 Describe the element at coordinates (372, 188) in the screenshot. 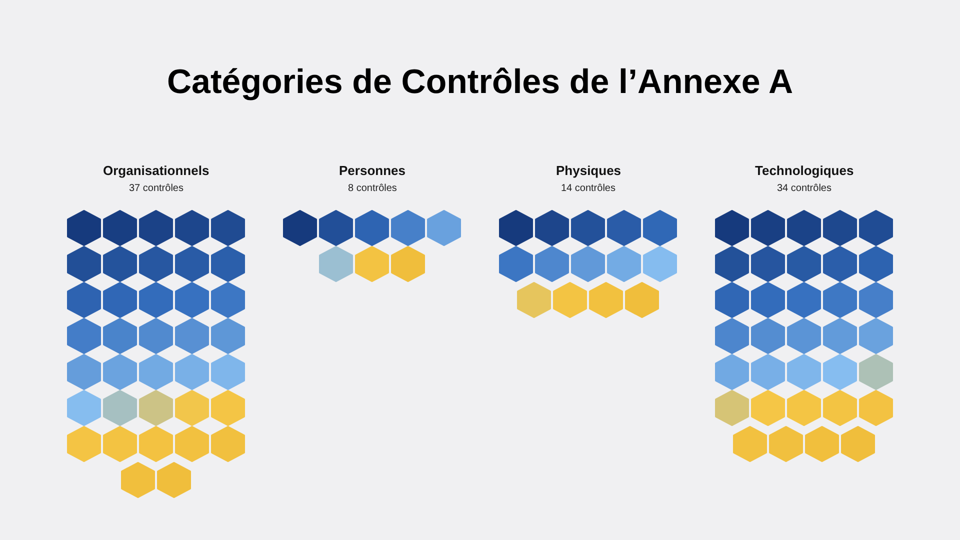

I see `data-label: 8 contrôles` at that location.